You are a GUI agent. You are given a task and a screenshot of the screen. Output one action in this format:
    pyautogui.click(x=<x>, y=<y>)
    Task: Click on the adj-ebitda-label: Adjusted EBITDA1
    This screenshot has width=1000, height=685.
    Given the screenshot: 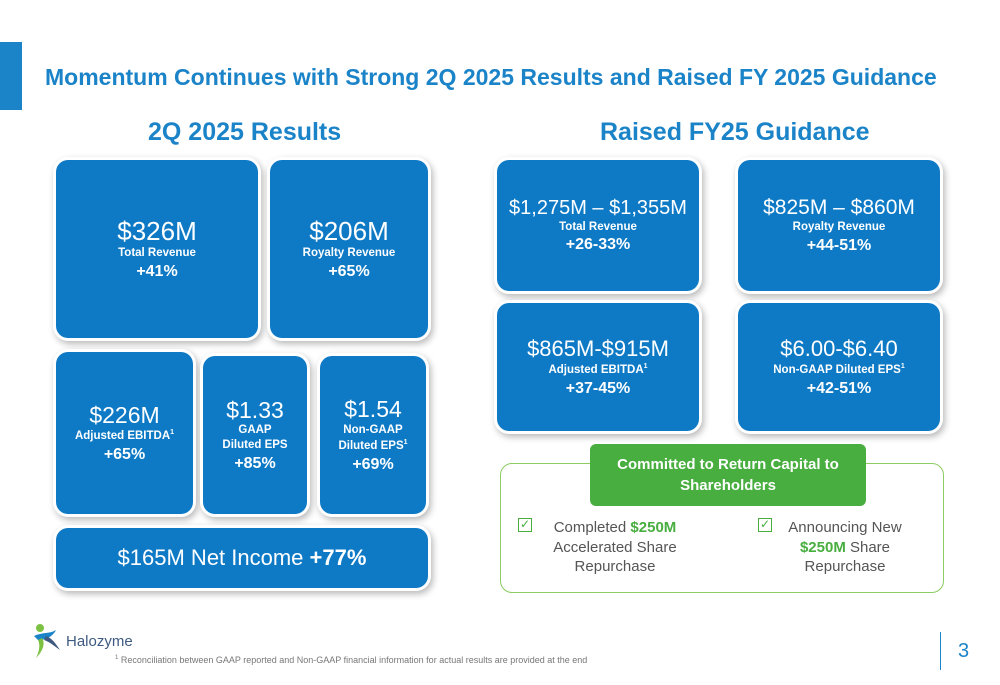 What is the action you would take?
    pyautogui.click(x=124, y=436)
    